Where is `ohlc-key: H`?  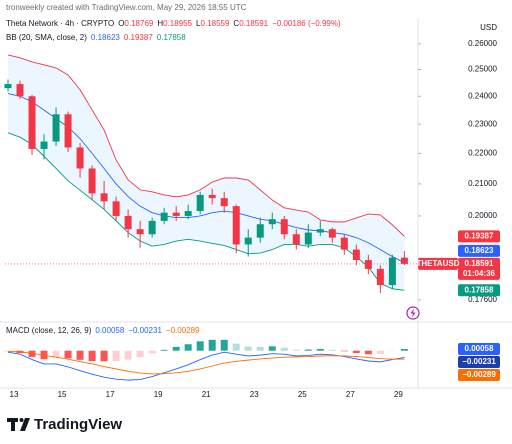
ohlc-key: H is located at coordinates (160, 23).